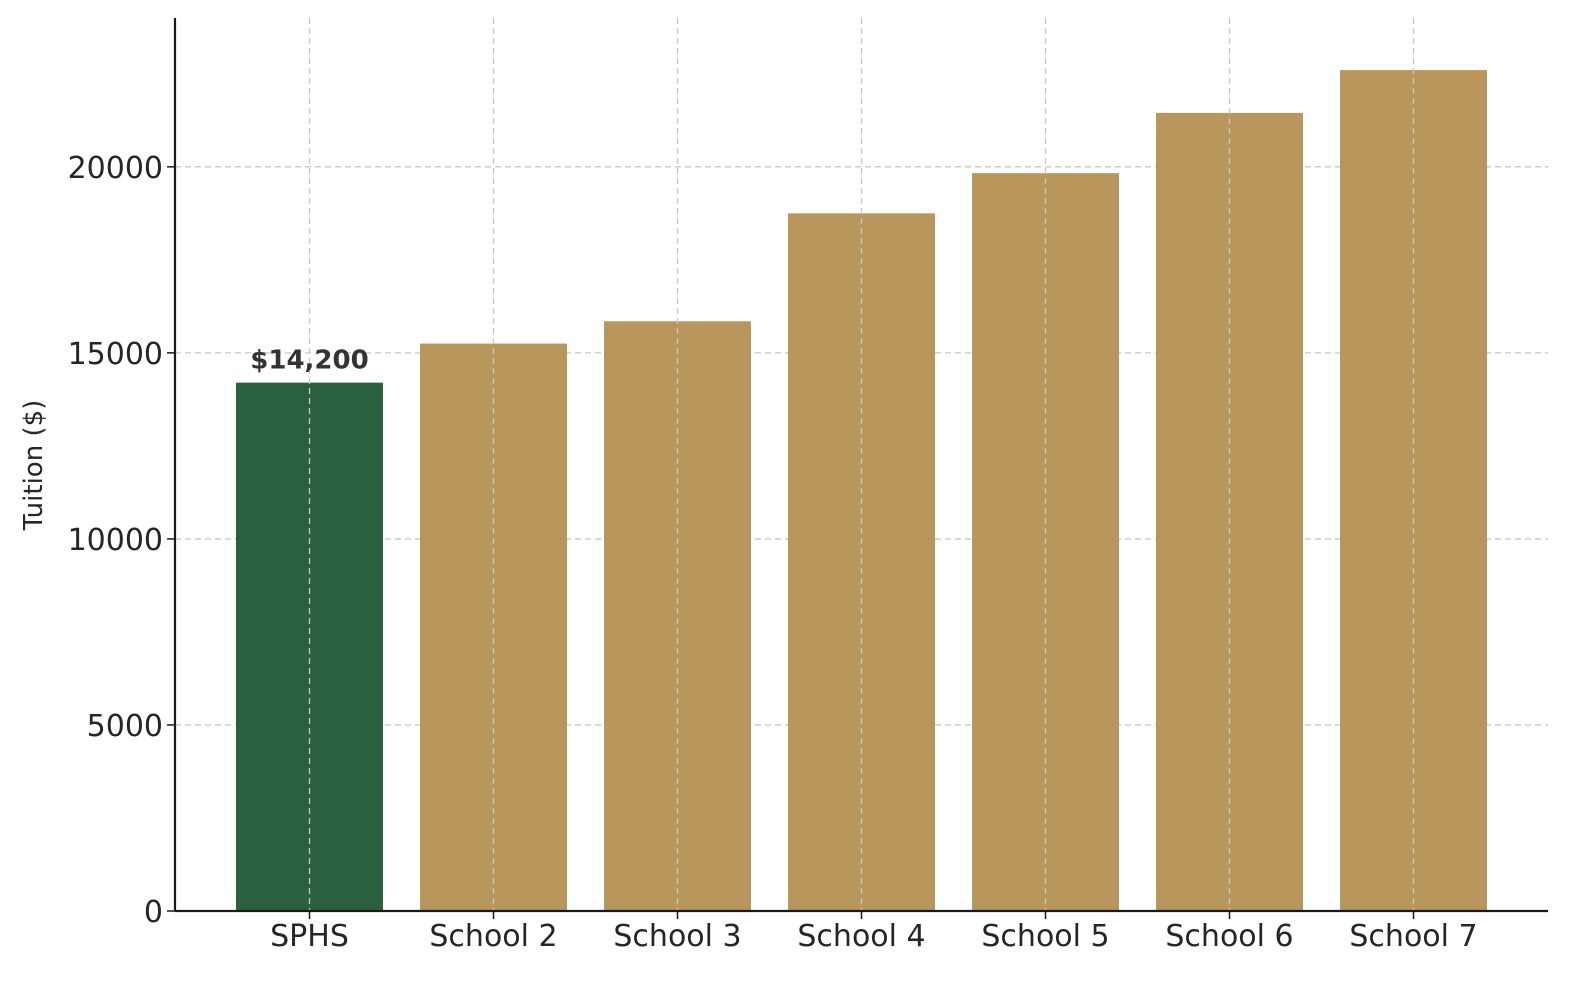 The width and height of the screenshot is (1580, 984). I want to click on x-tick-label: School 3, so click(677, 936).